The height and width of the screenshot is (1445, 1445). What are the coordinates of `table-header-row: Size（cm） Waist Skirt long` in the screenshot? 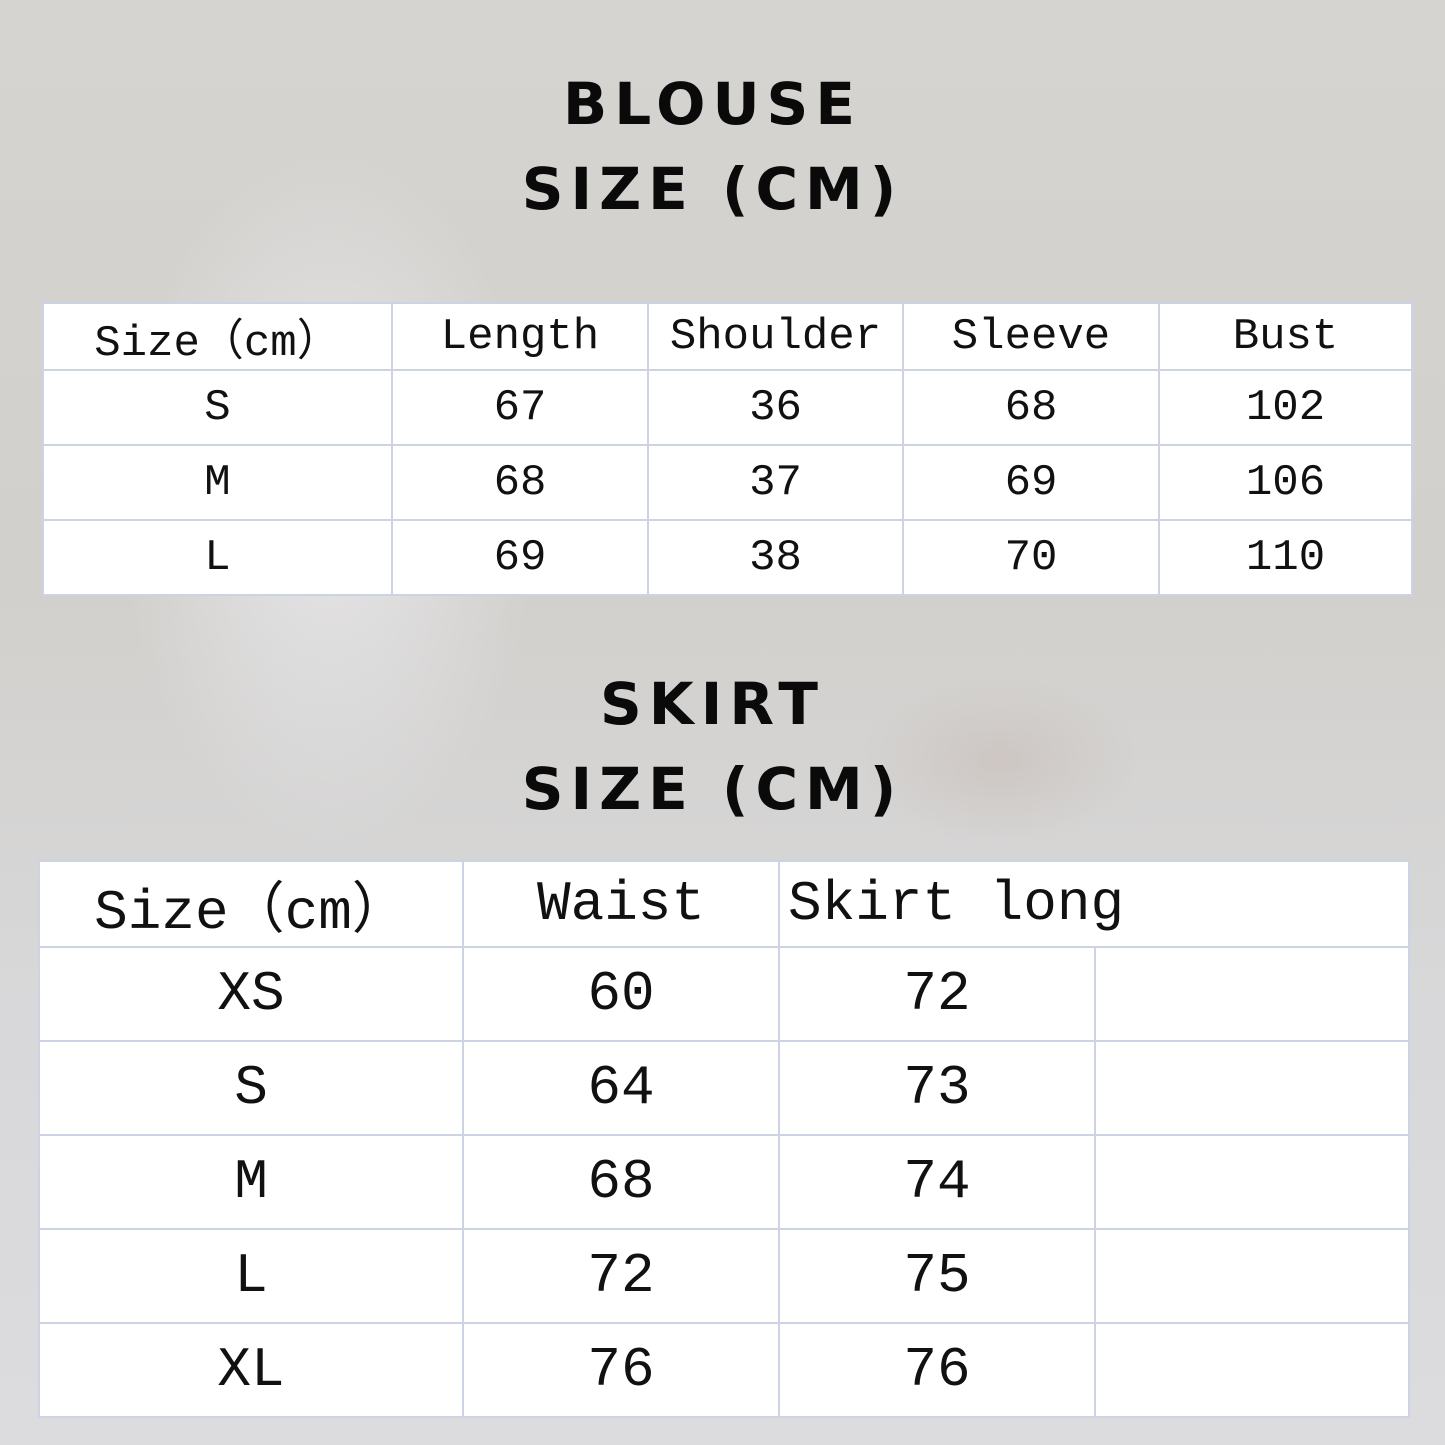 It's located at (724, 904).